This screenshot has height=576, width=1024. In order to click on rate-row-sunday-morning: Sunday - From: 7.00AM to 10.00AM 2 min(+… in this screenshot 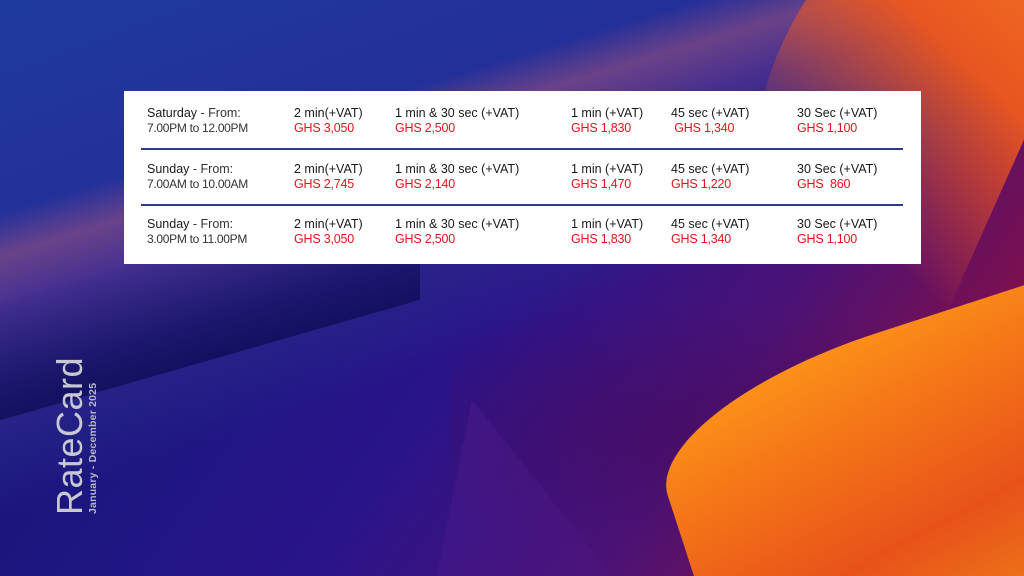, I will do `click(522, 182)`.